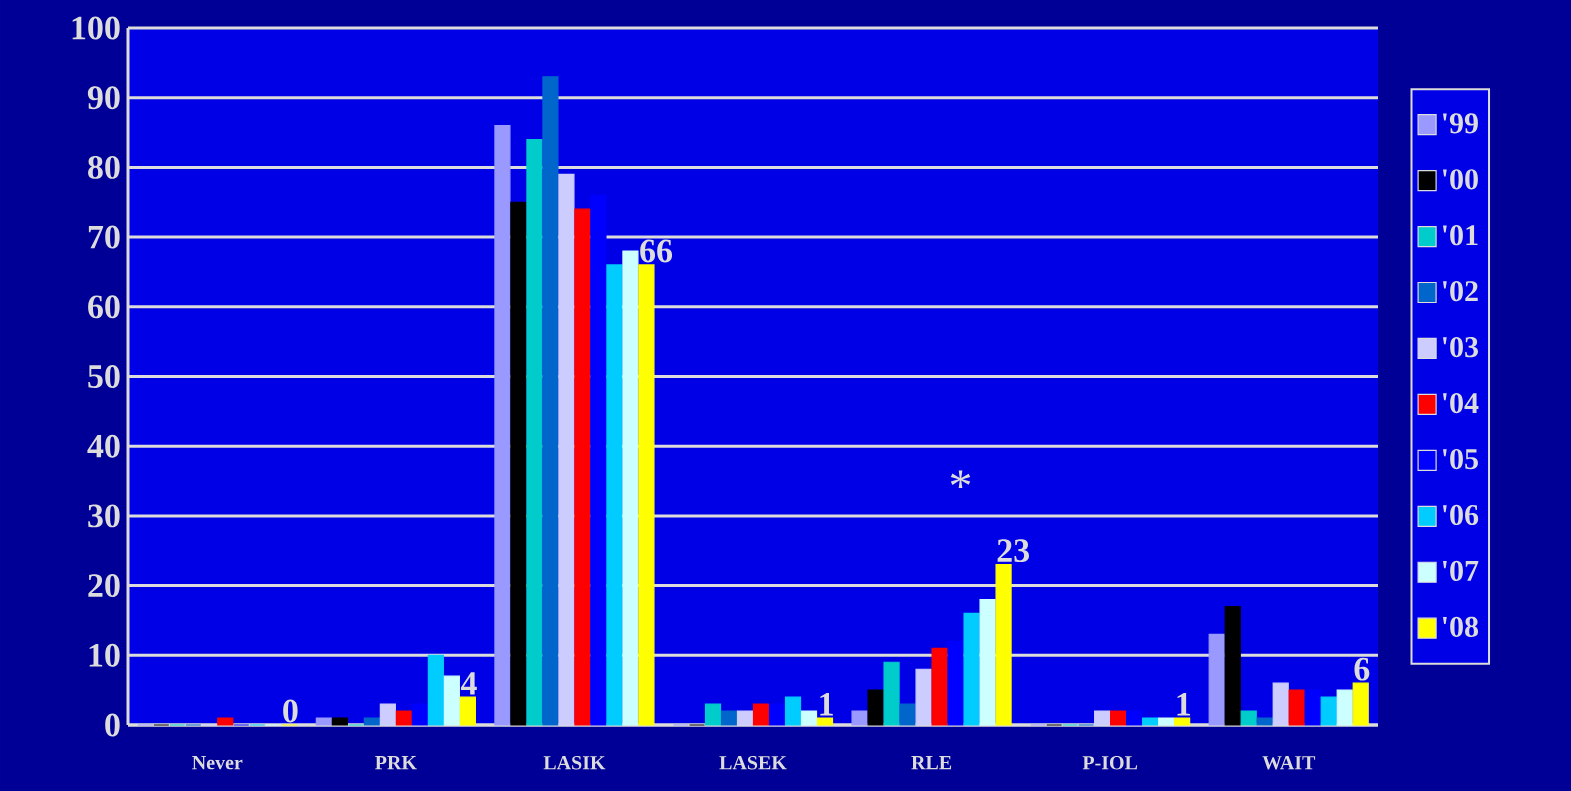 This screenshot has height=791, width=1571. I want to click on x-tick-label: RLE, so click(931, 763).